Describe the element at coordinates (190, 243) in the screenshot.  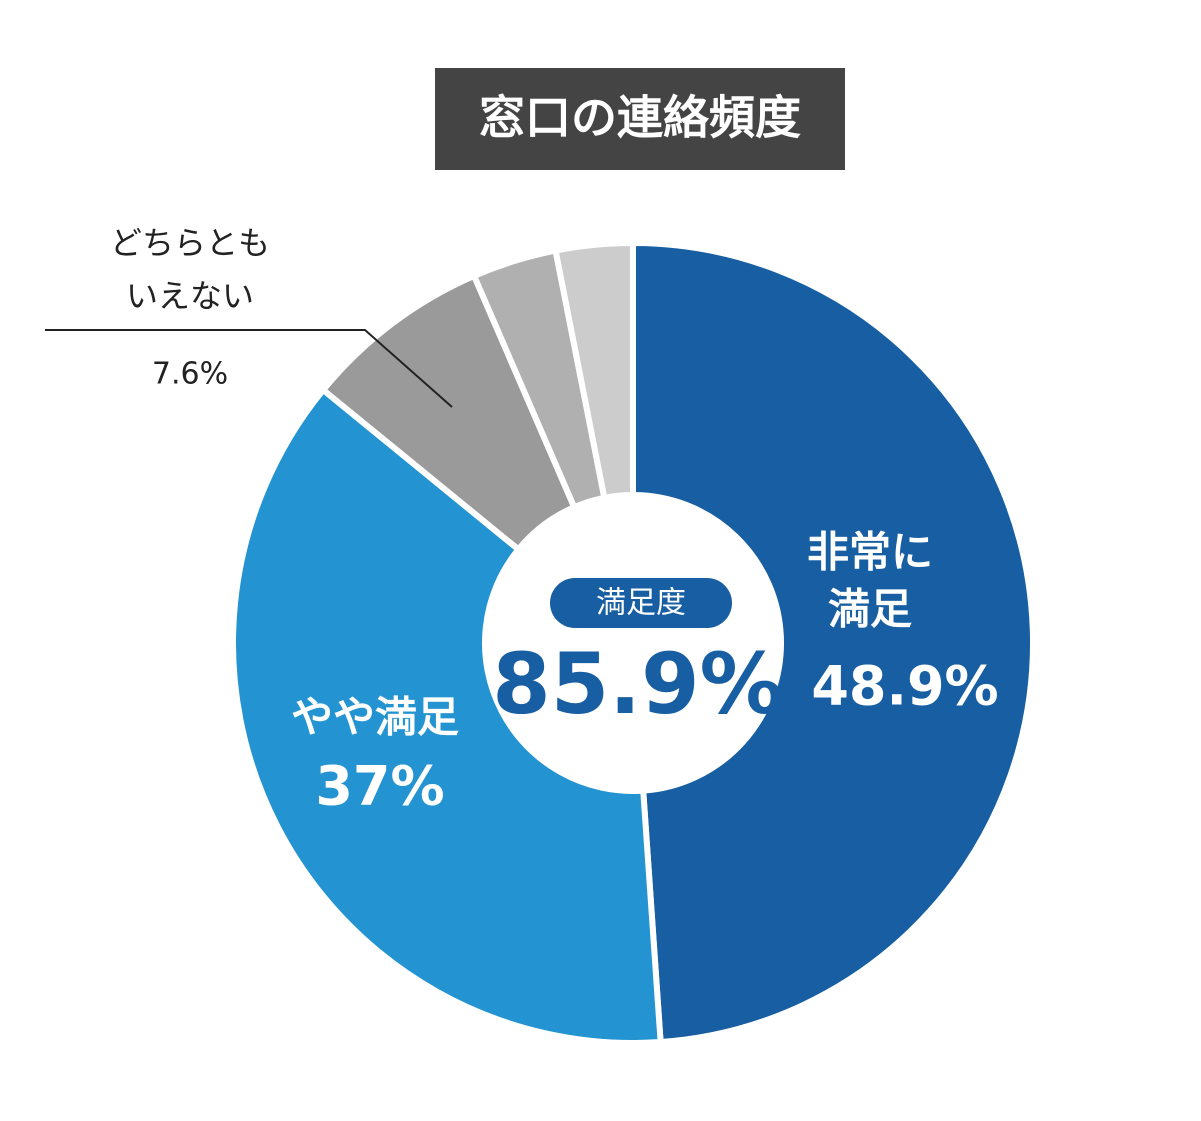
I see `segment-label: どちらとも` at that location.